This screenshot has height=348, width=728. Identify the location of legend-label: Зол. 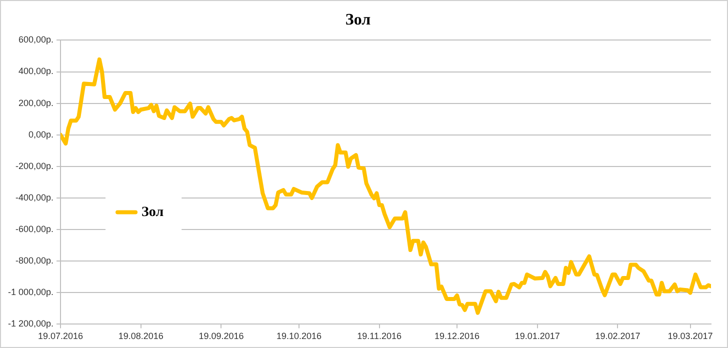
(153, 212).